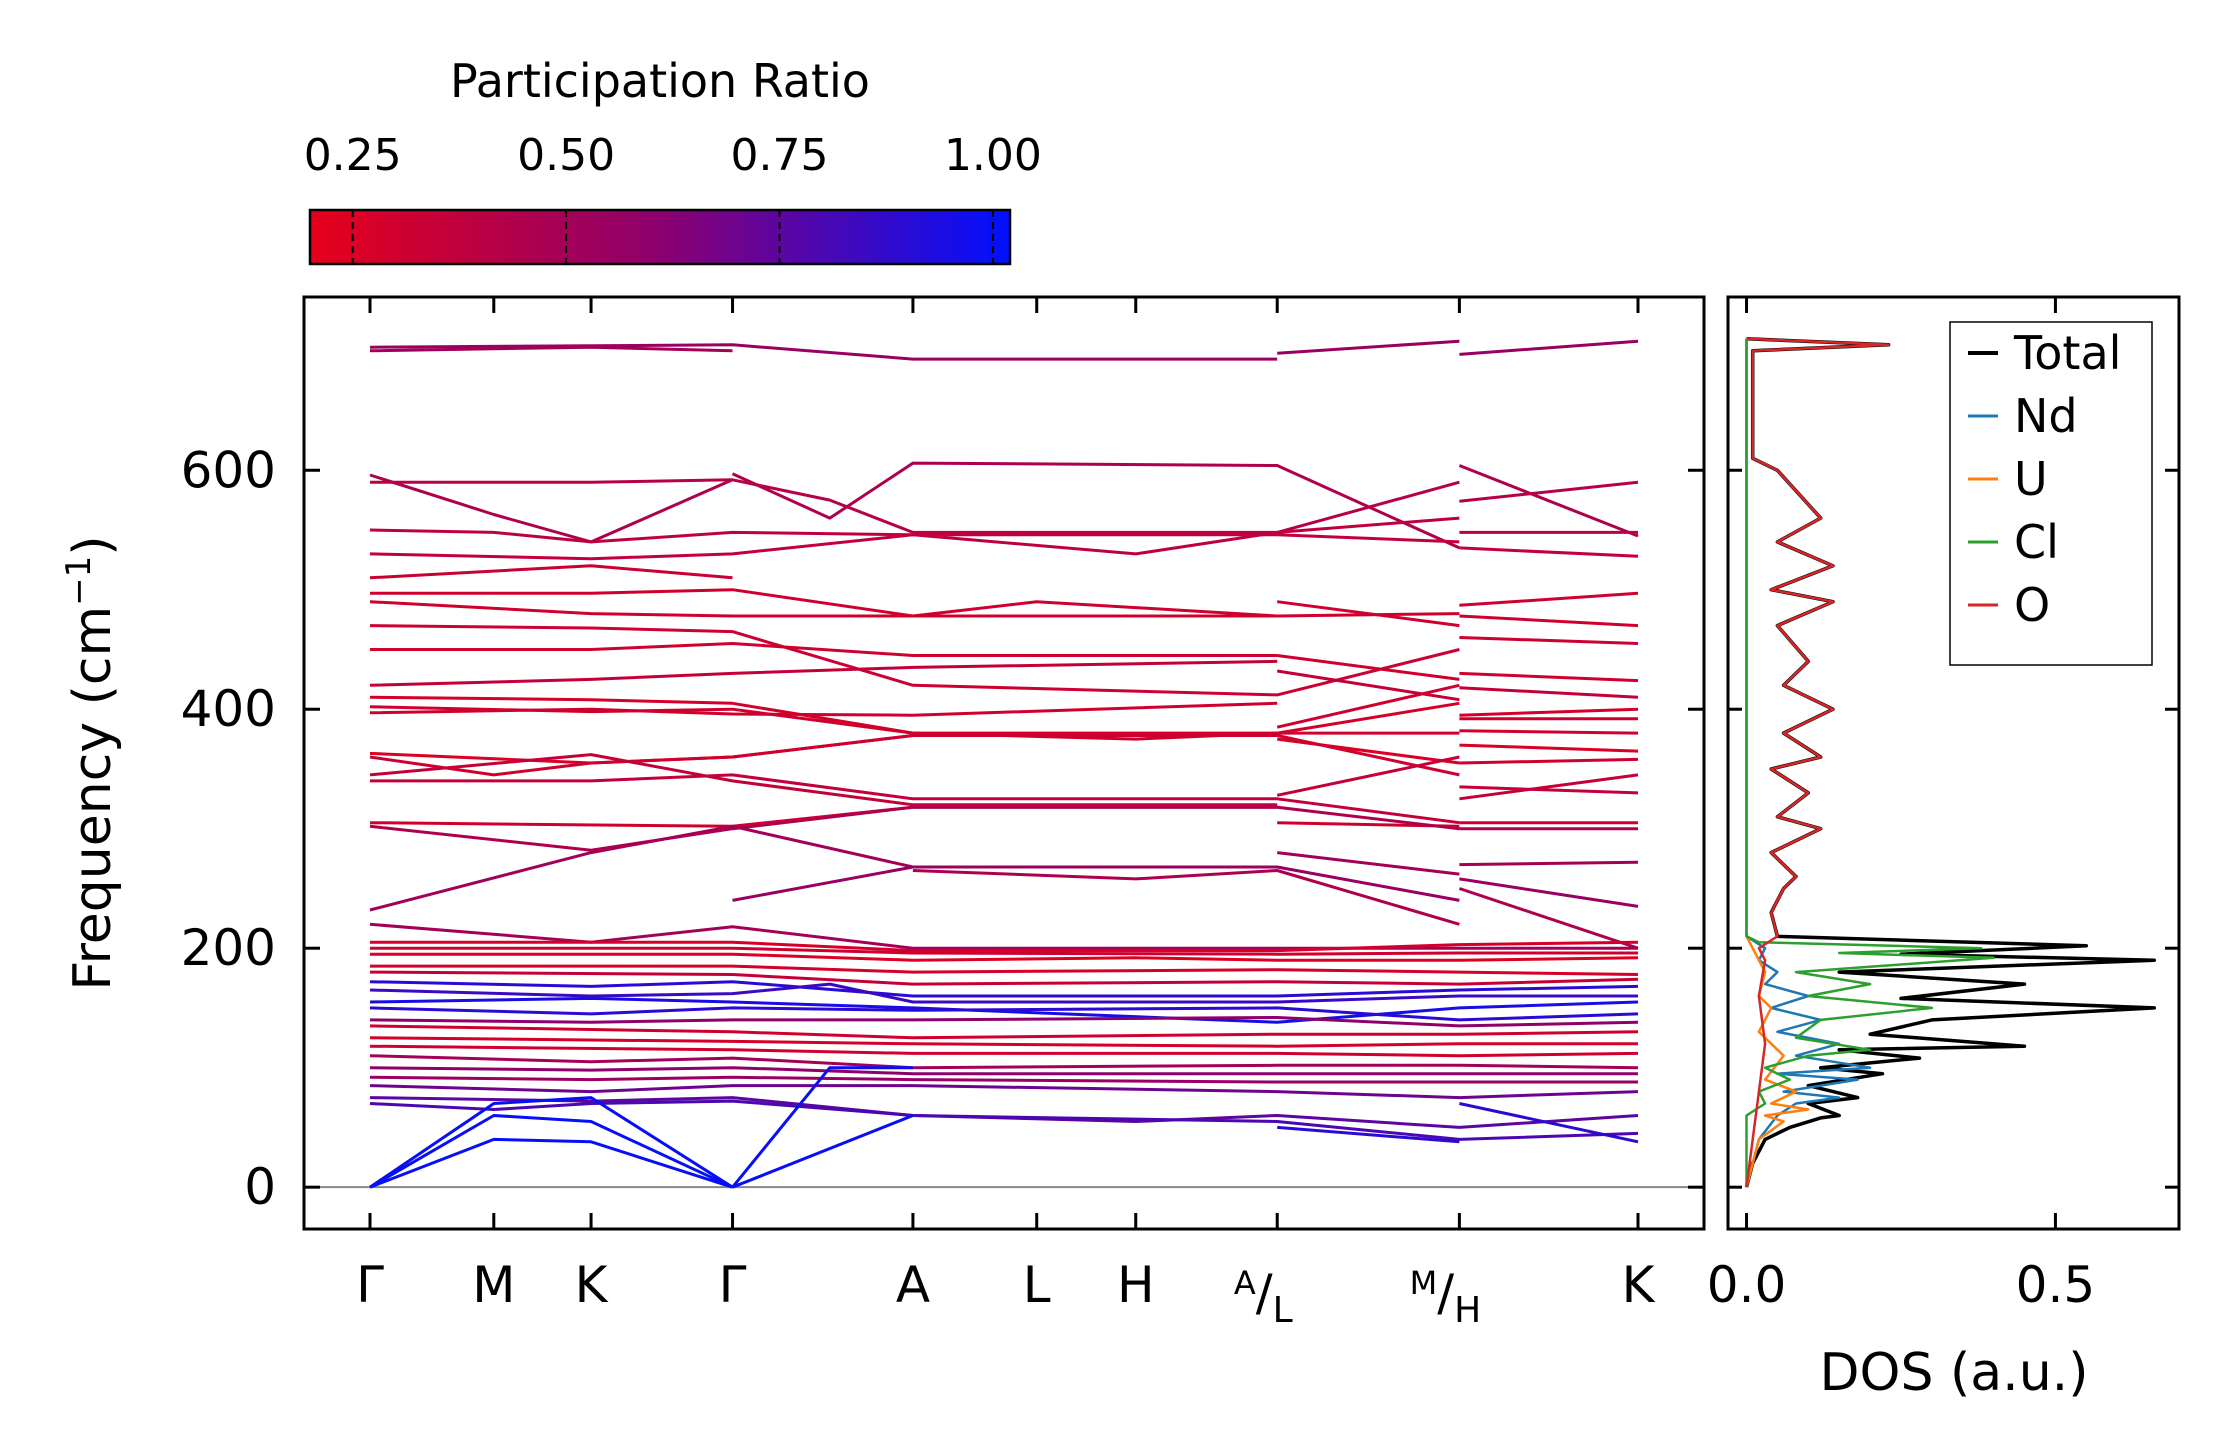 The image size is (2222, 1455). I want to click on legend-label-total: Total, so click(2067, 353).